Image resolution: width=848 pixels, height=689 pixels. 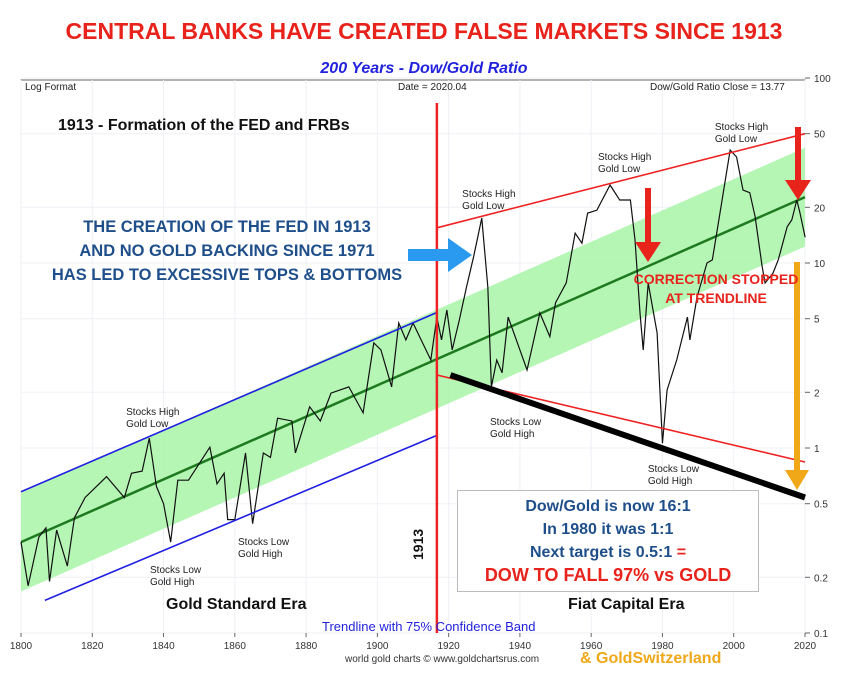 I want to click on x-tick-label: 1880, so click(x=306, y=646).